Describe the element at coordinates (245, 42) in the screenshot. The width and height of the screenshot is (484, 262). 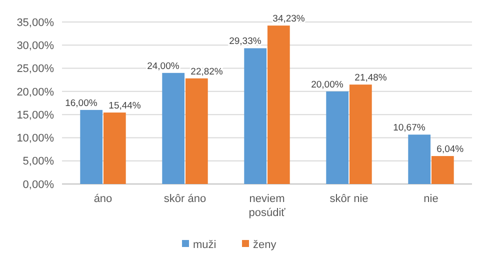
I see `data-label: 29,33%` at that location.